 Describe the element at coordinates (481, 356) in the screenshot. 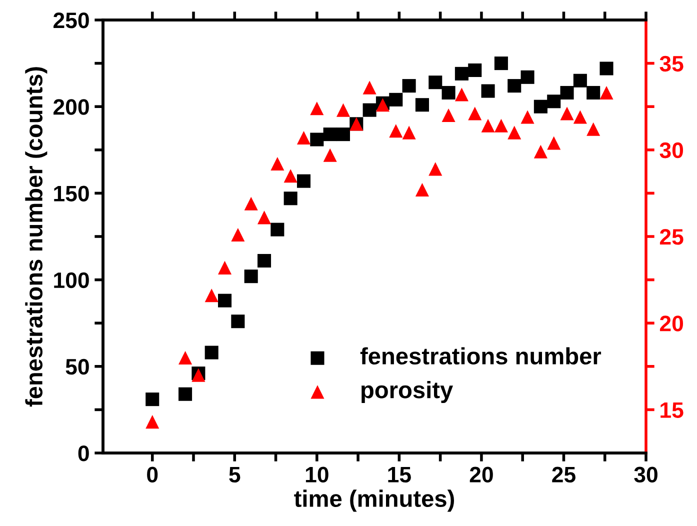

I see `legend-label: fenestrations number` at that location.